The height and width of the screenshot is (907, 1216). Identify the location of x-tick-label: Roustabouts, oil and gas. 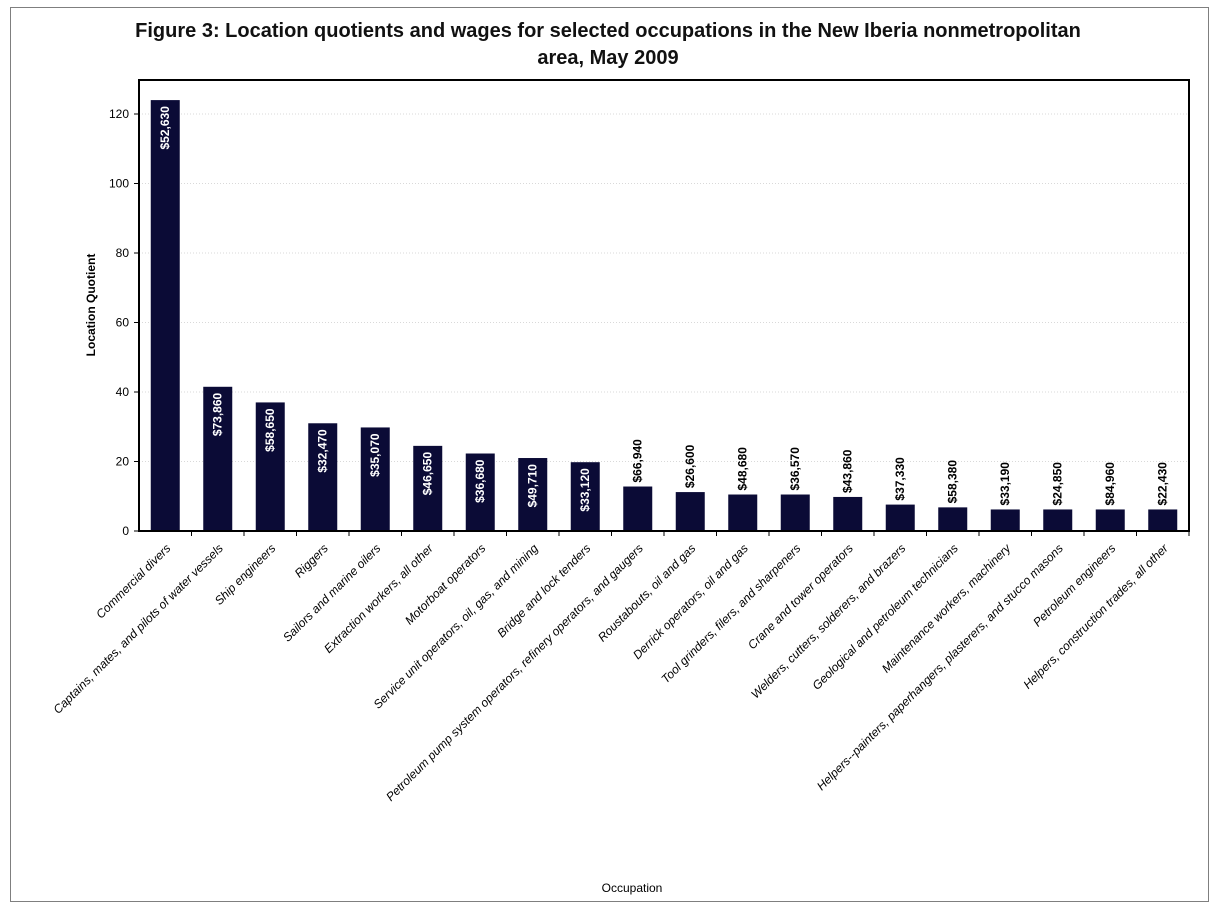
(646, 592).